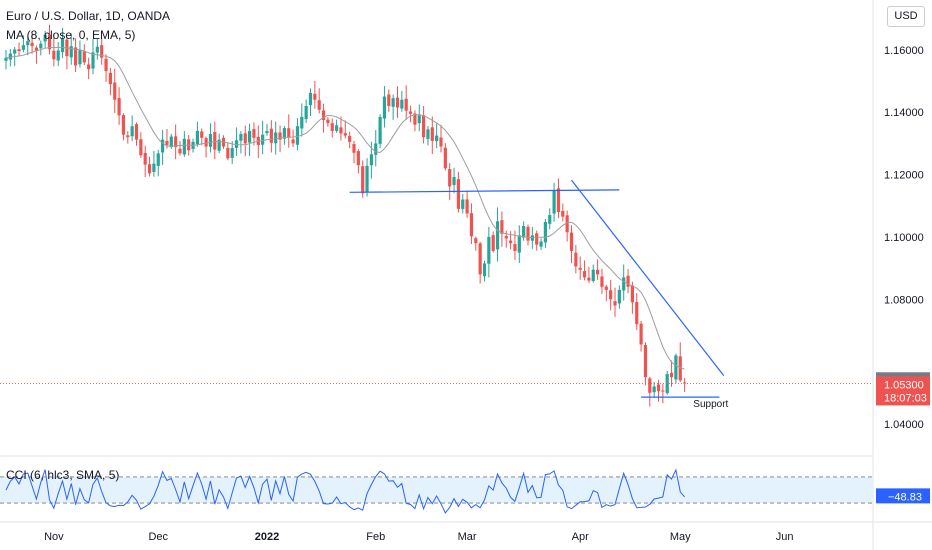 The width and height of the screenshot is (932, 550). Describe the element at coordinates (904, 385) in the screenshot. I see `last-price-value: 1.05300` at that location.